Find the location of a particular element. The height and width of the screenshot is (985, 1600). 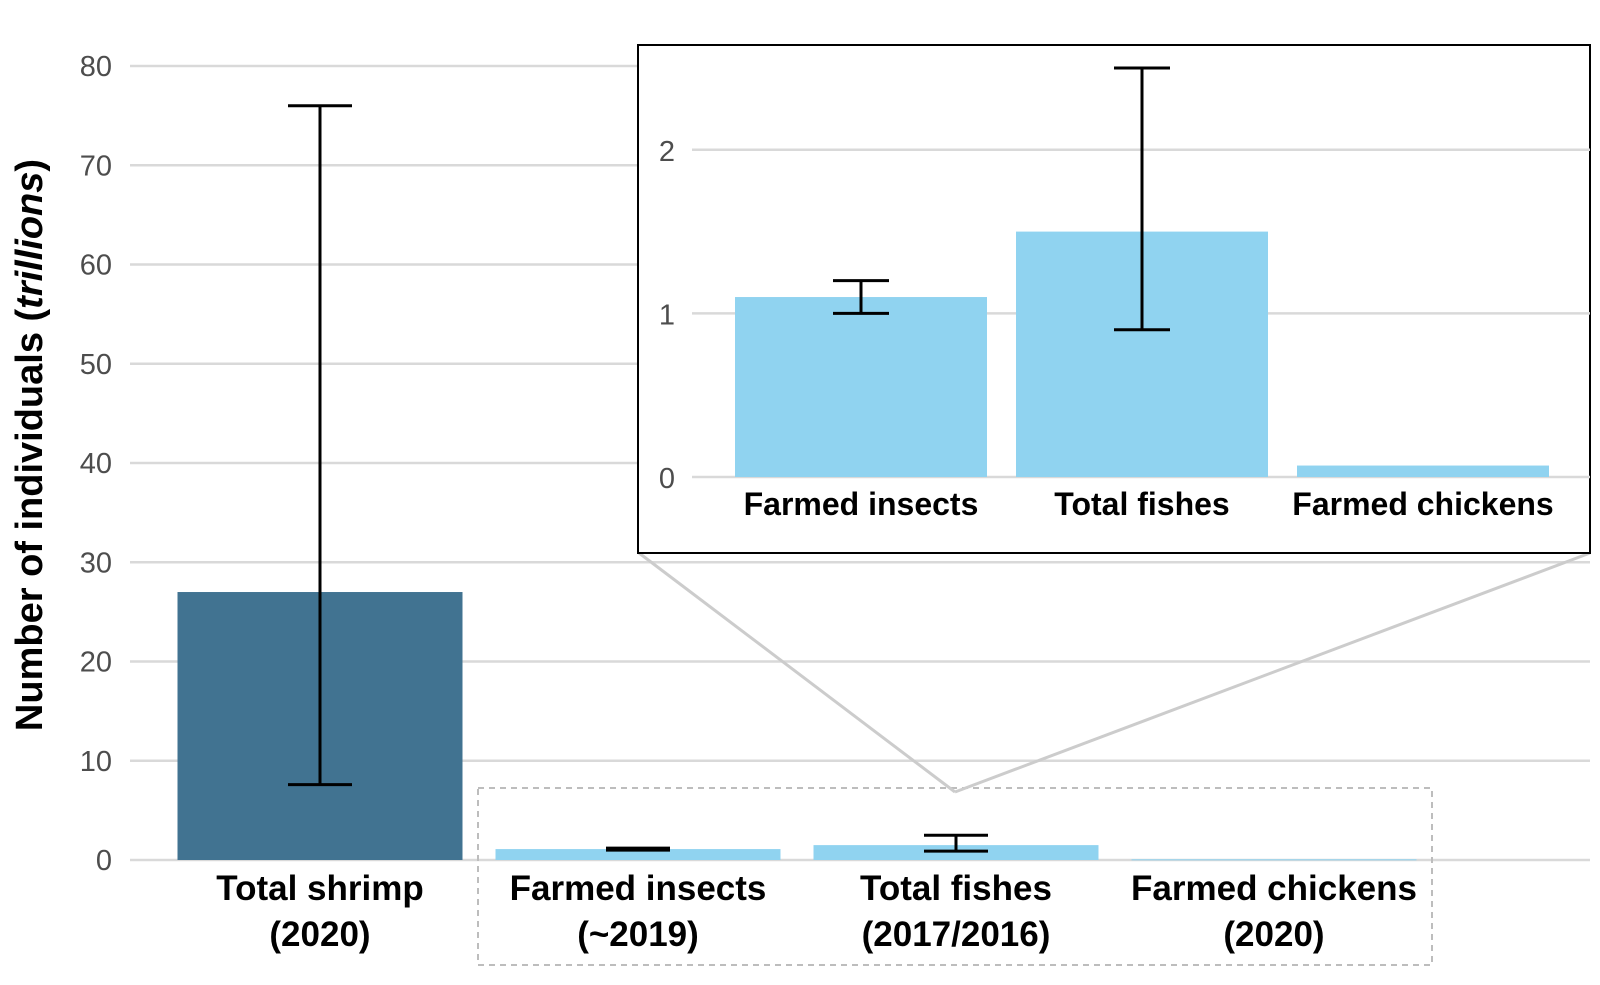

zoom-region-box is located at coordinates (955, 876).